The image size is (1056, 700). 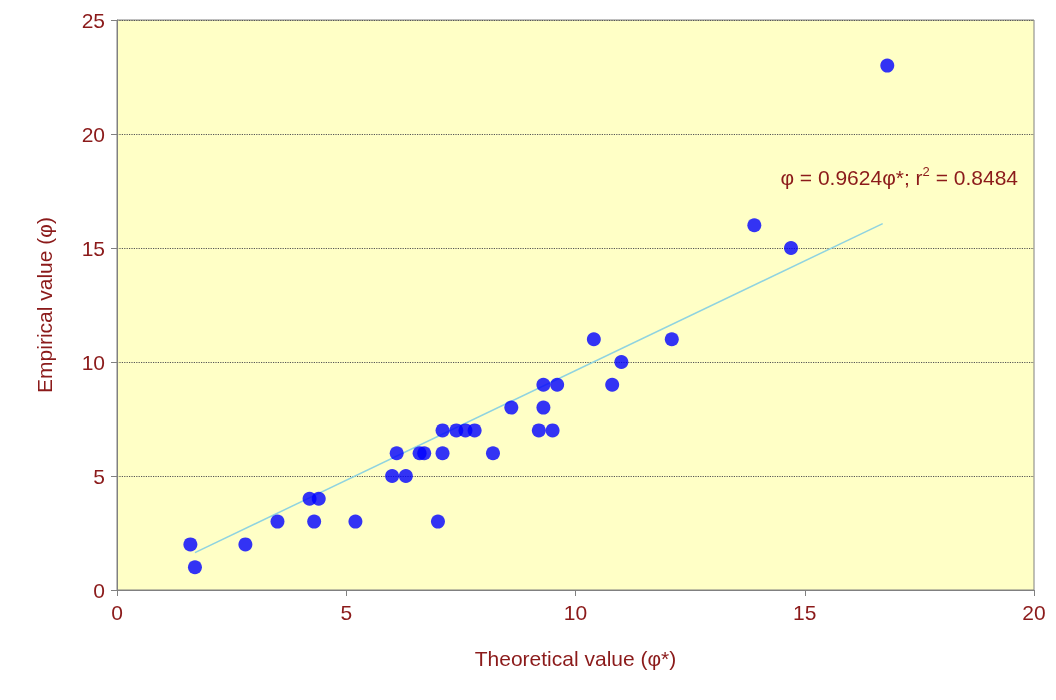 I want to click on y-tick-label: 15, so click(x=93, y=248).